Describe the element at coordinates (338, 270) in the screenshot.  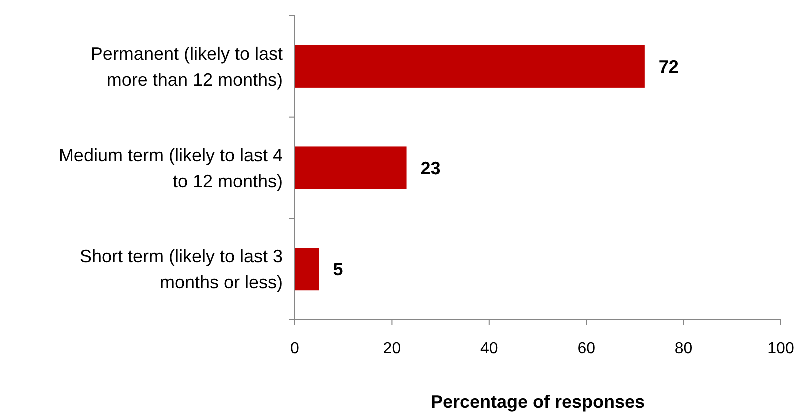
I see `data-label: 5` at that location.